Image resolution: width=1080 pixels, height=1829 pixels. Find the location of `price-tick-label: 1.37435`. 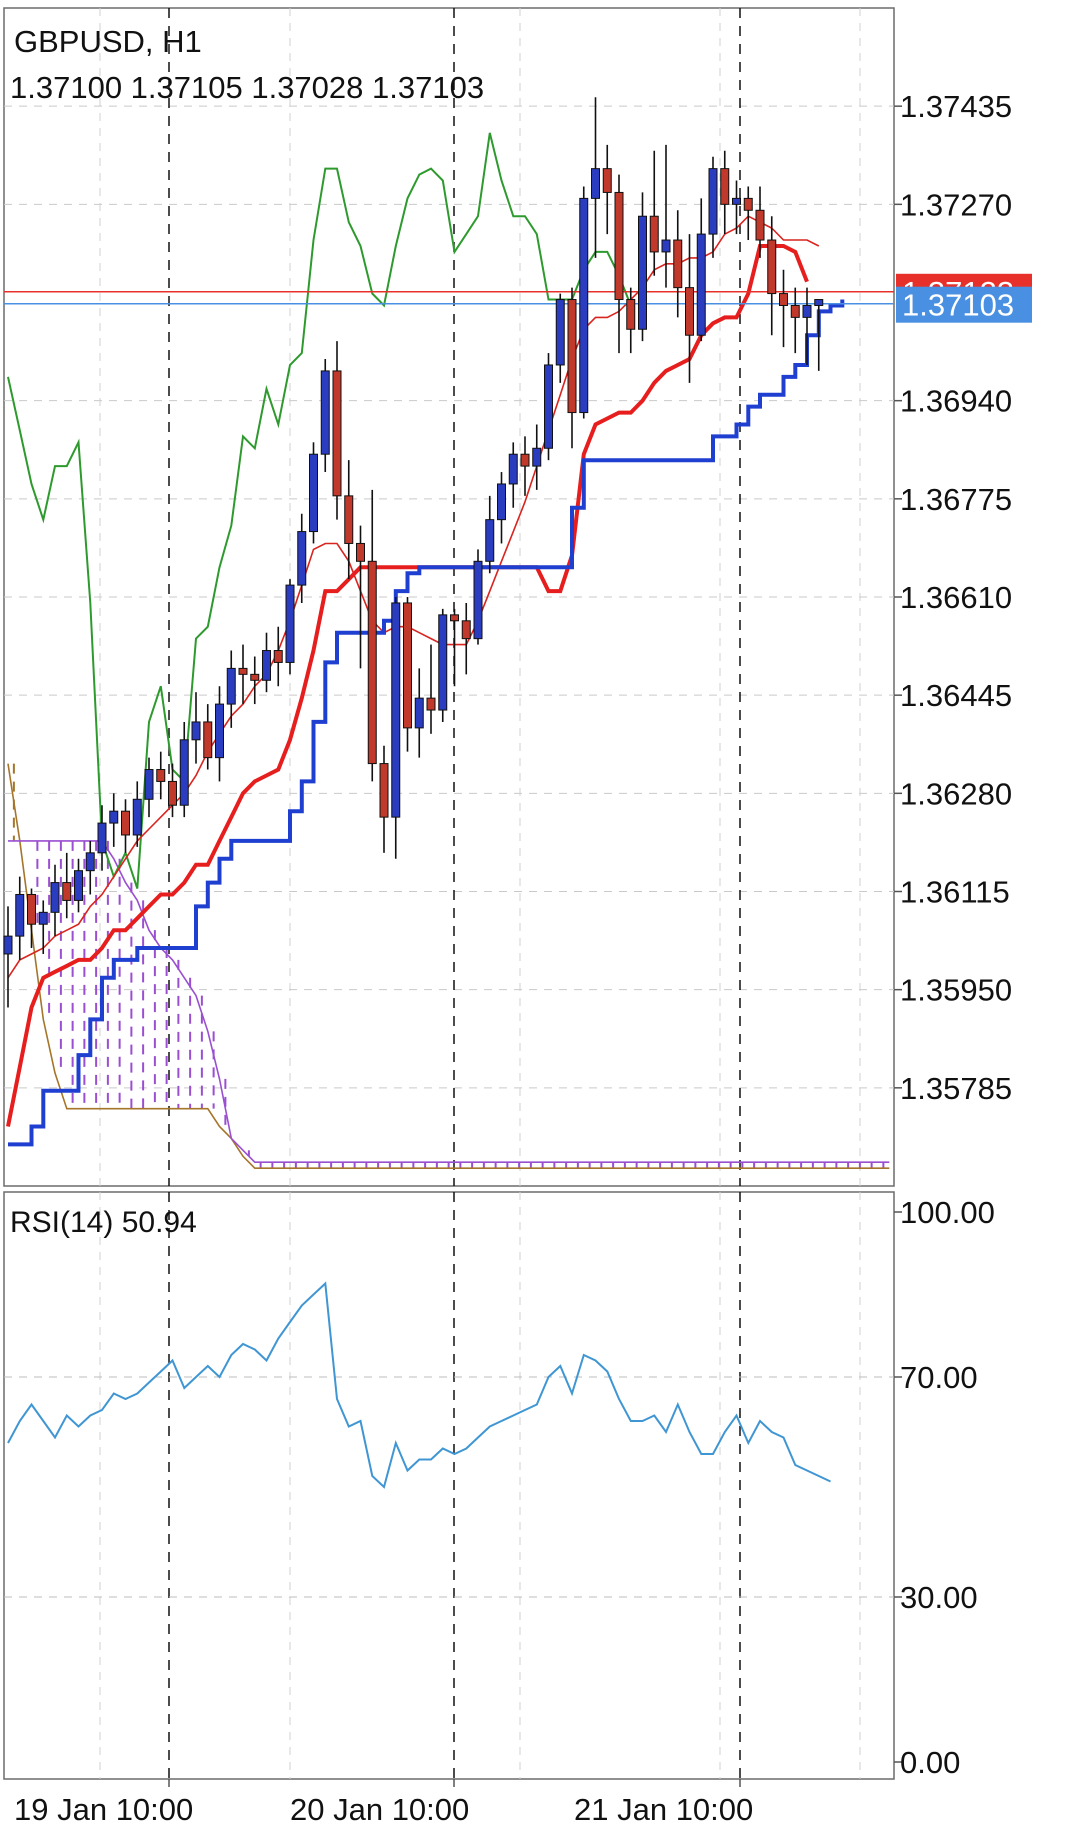

price-tick-label: 1.37435 is located at coordinates (956, 106).